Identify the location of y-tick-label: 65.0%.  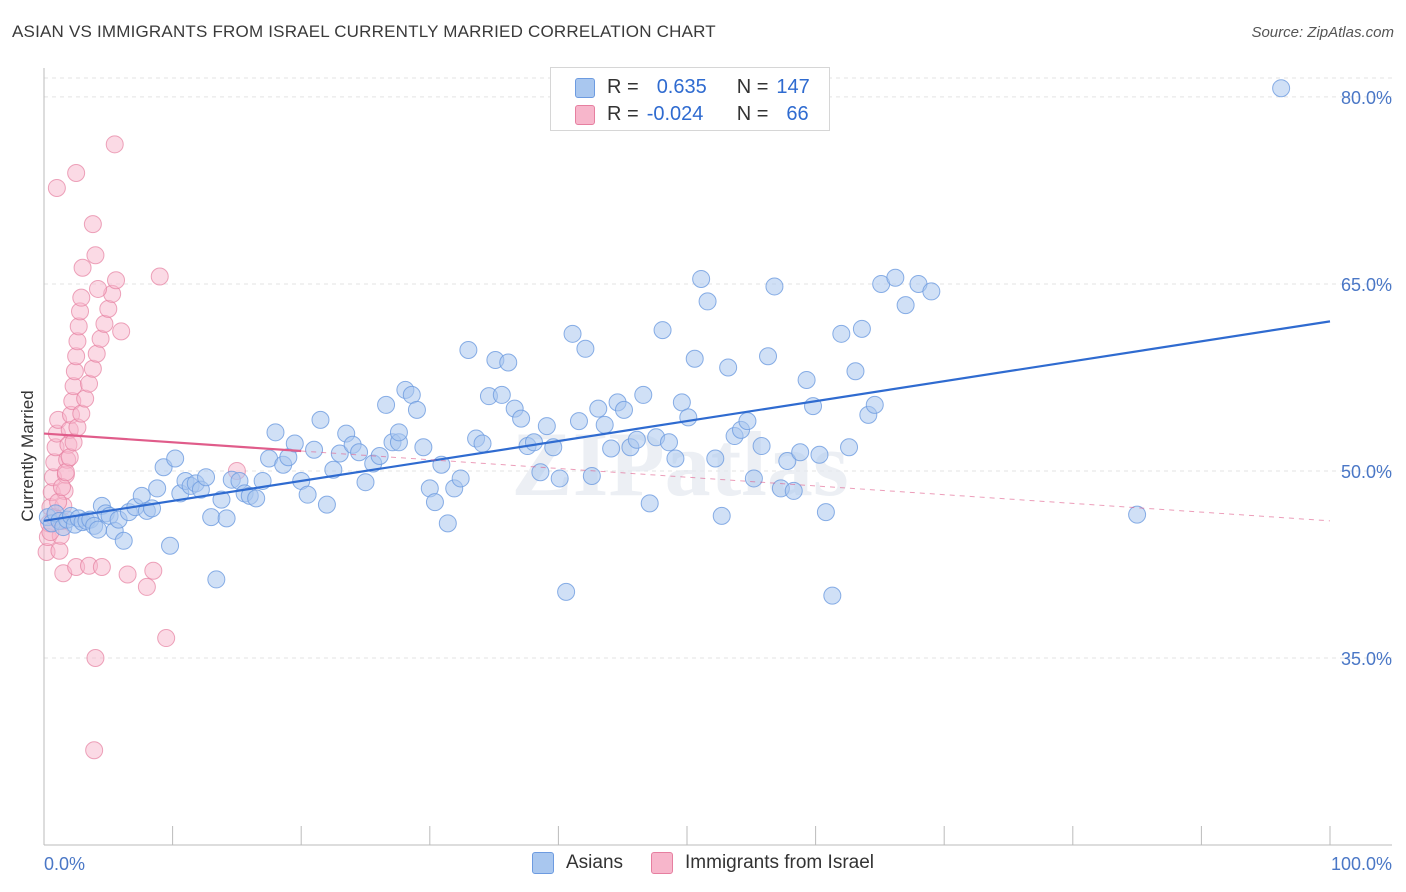
(1366, 285).